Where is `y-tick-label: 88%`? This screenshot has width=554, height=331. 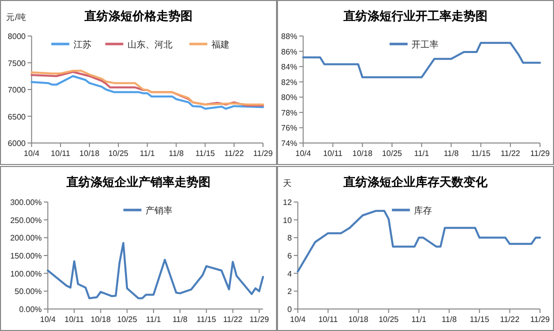
y-tick-label: 88% is located at coordinates (289, 36).